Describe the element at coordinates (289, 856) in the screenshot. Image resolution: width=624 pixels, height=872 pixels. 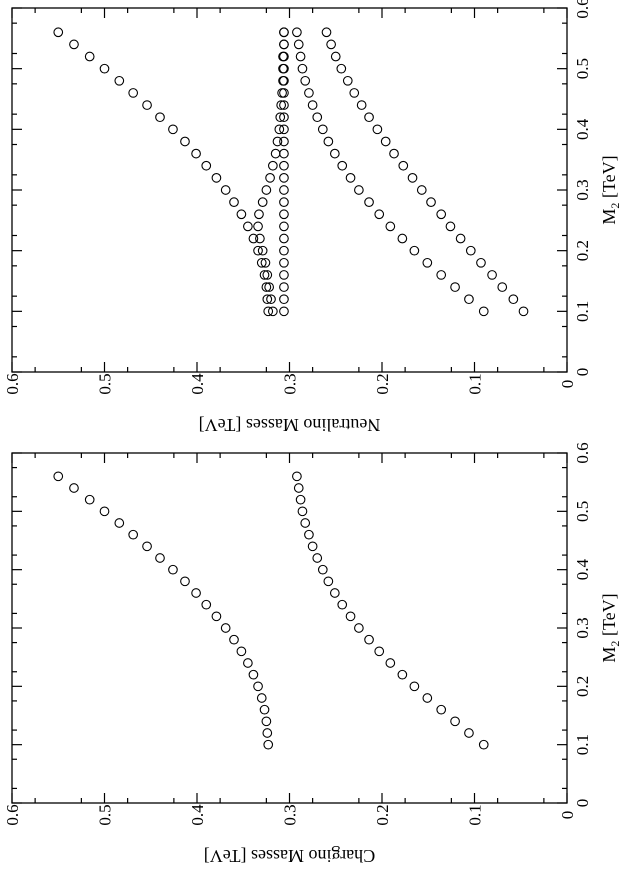
I see `y-axis-title: Chargino Masses [TeV]` at that location.